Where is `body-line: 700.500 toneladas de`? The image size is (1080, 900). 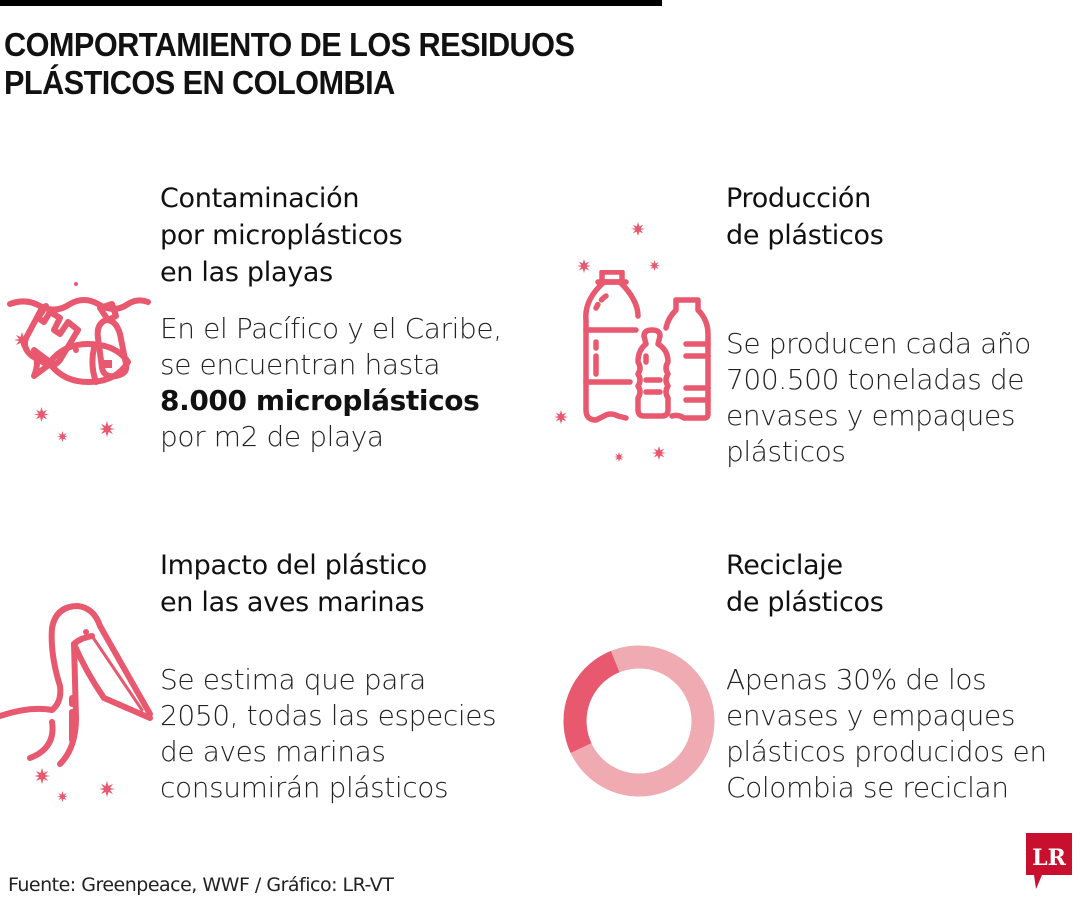 body-line: 700.500 toneladas de is located at coordinates (875, 379).